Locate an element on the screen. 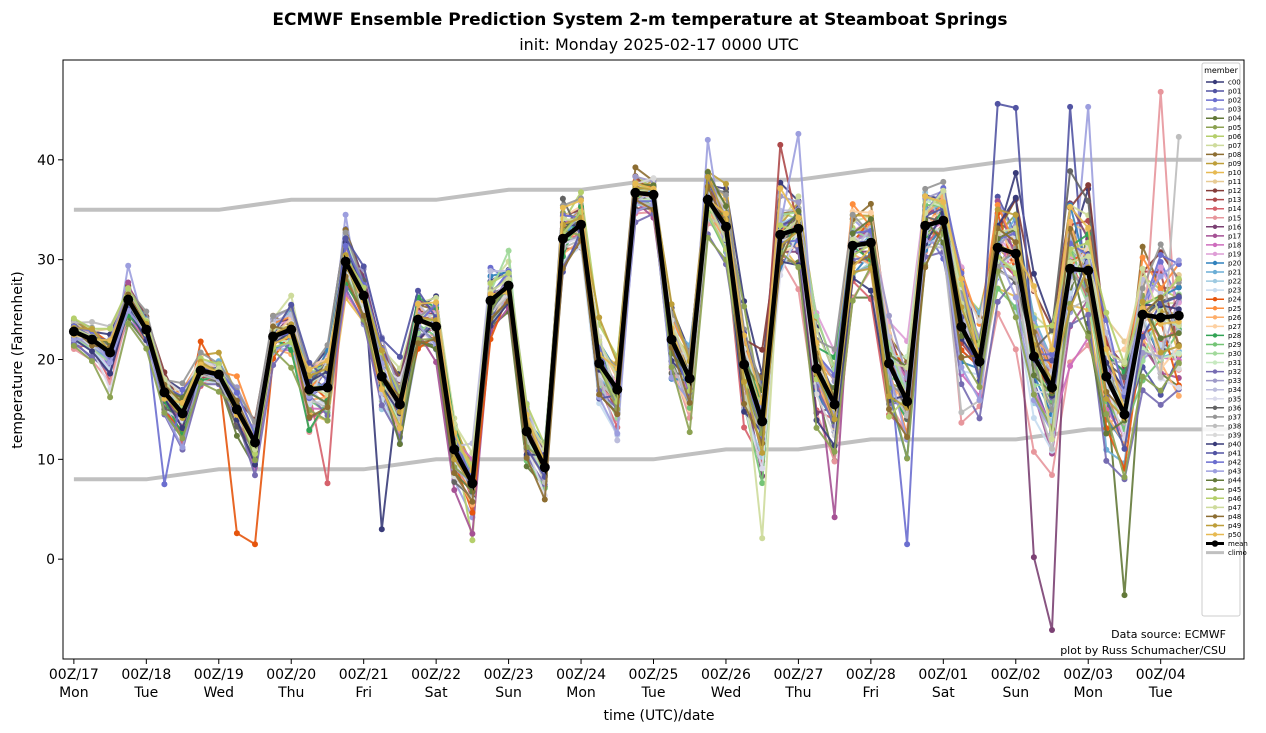 The height and width of the screenshot is (733, 1266). x-tick-label-time: 00Z/25 is located at coordinates (654, 675).